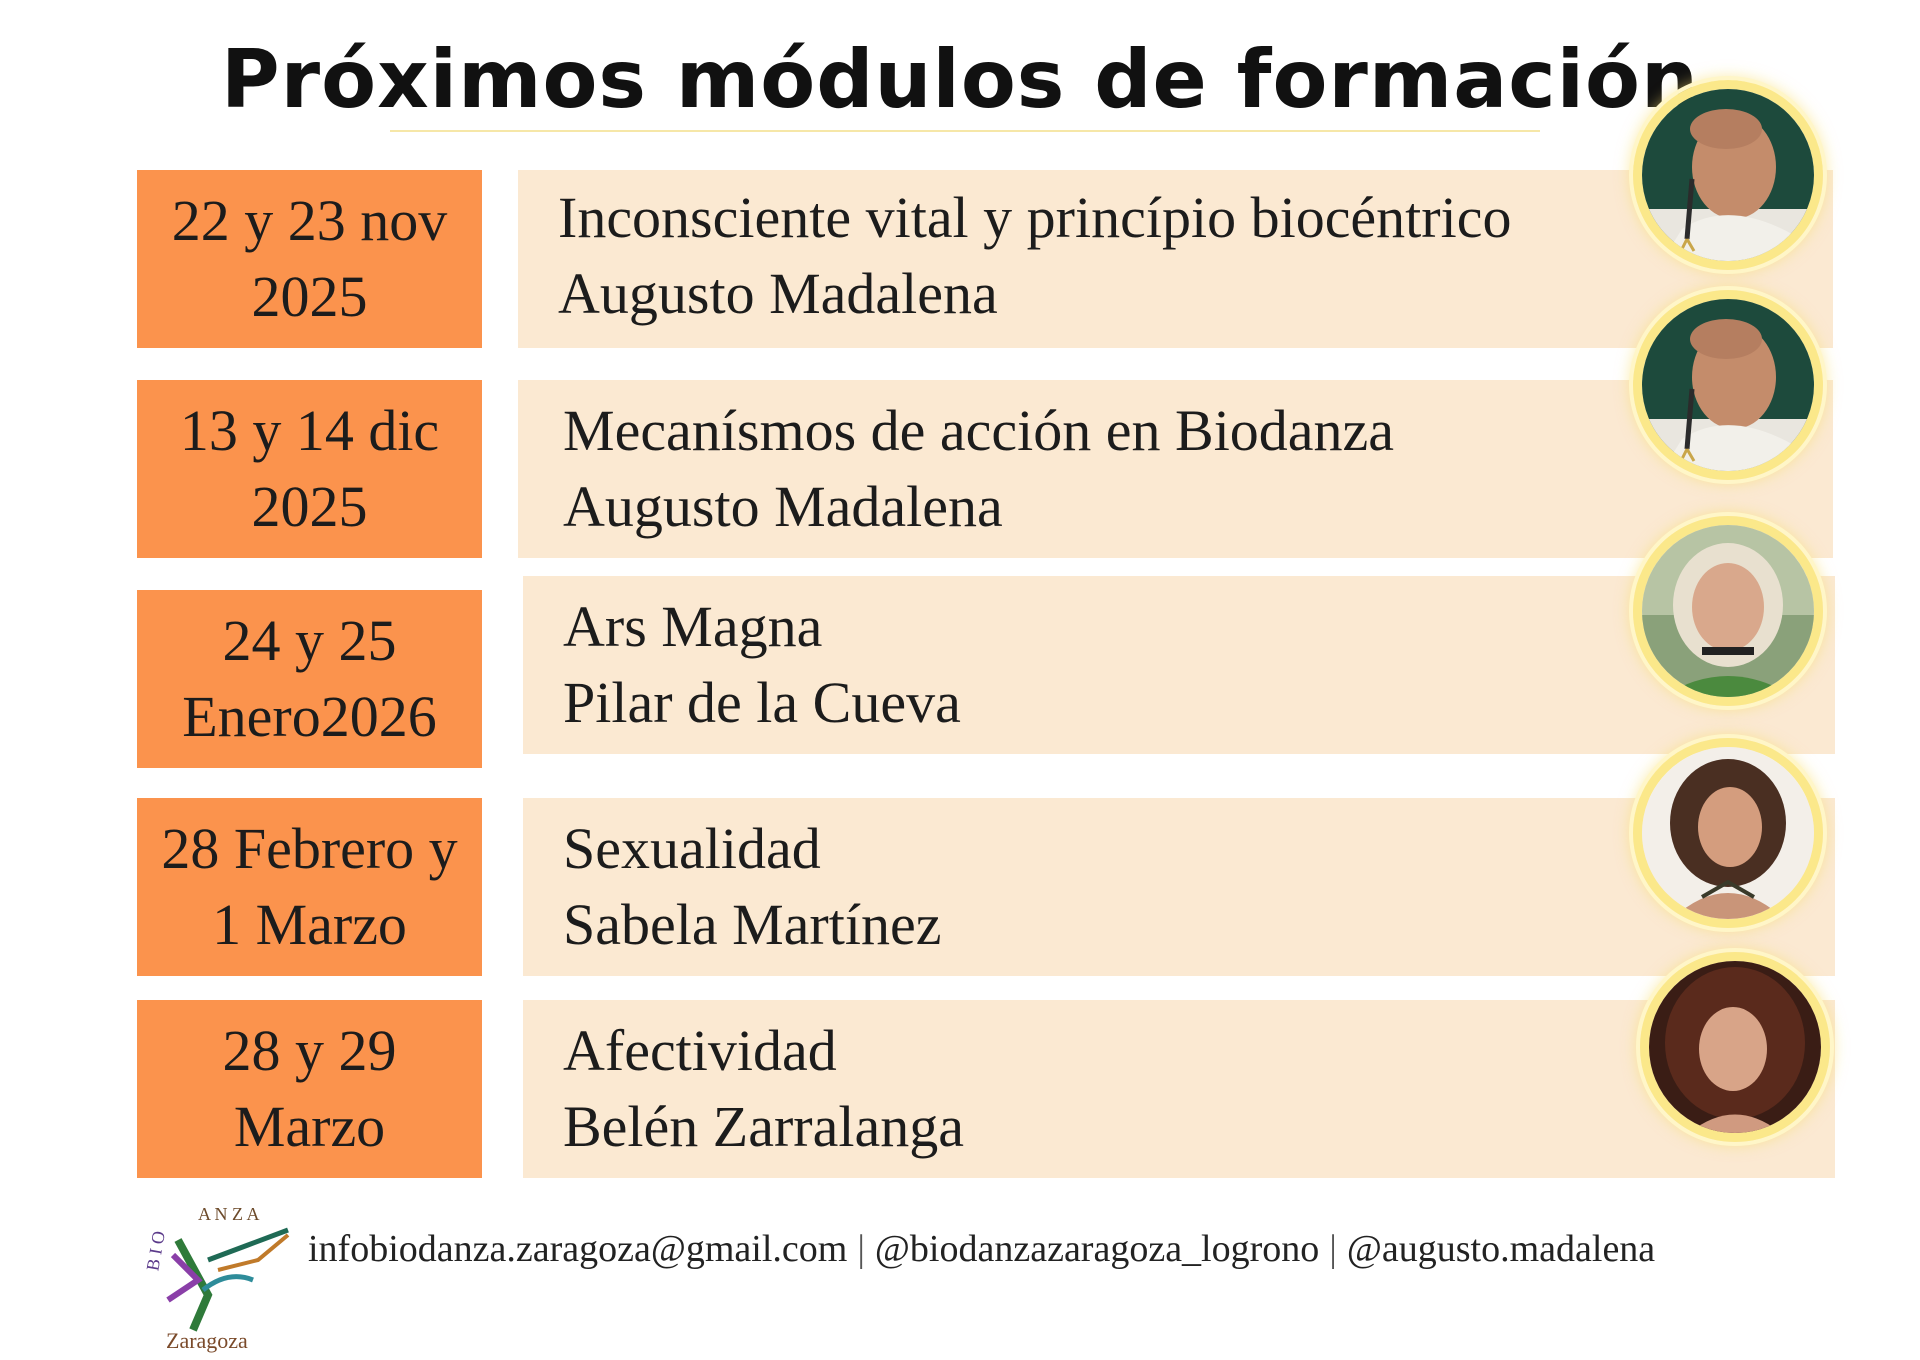 The image size is (1920, 1360). What do you see at coordinates (1728, 833) in the screenshot?
I see `portrait-sabela-martinez` at bounding box center [1728, 833].